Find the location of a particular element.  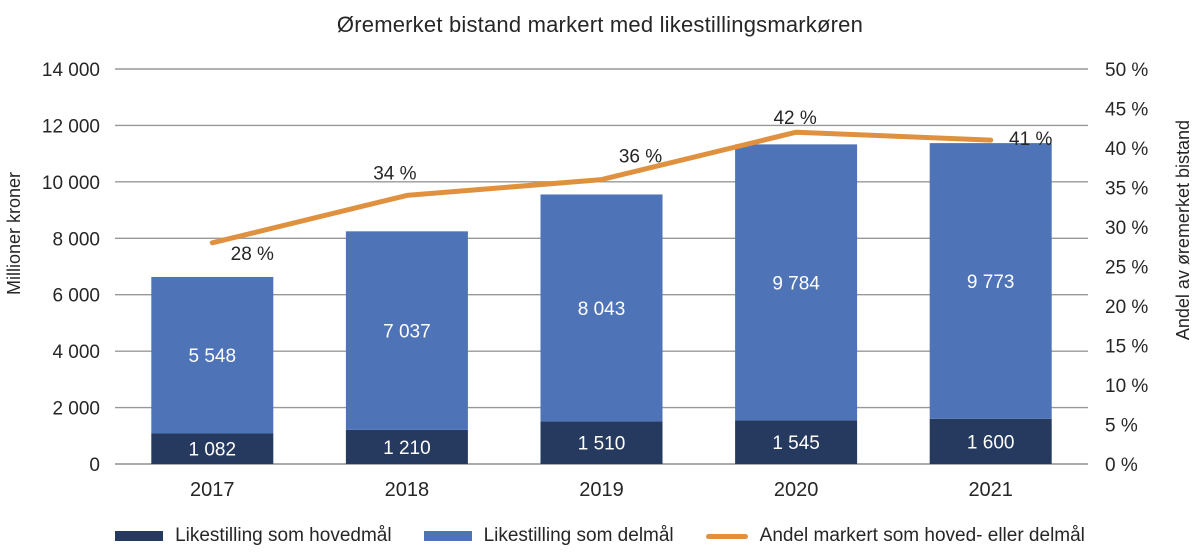

y-left-tick-label: 4 000 is located at coordinates (76, 352).